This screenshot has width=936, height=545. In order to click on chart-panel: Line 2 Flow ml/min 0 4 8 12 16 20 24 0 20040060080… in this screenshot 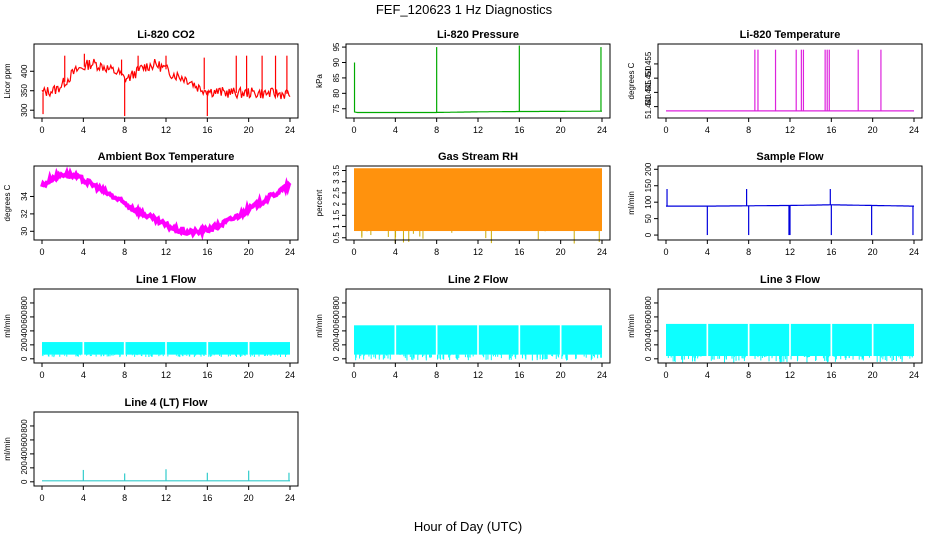, I will do `click(463, 327)`.